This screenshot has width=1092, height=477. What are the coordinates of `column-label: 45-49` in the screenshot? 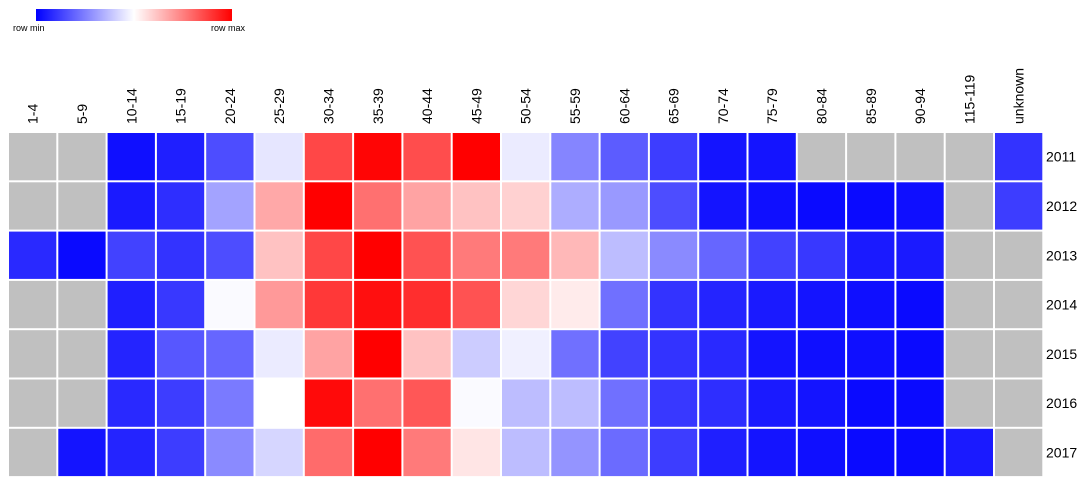 It's located at (476, 106).